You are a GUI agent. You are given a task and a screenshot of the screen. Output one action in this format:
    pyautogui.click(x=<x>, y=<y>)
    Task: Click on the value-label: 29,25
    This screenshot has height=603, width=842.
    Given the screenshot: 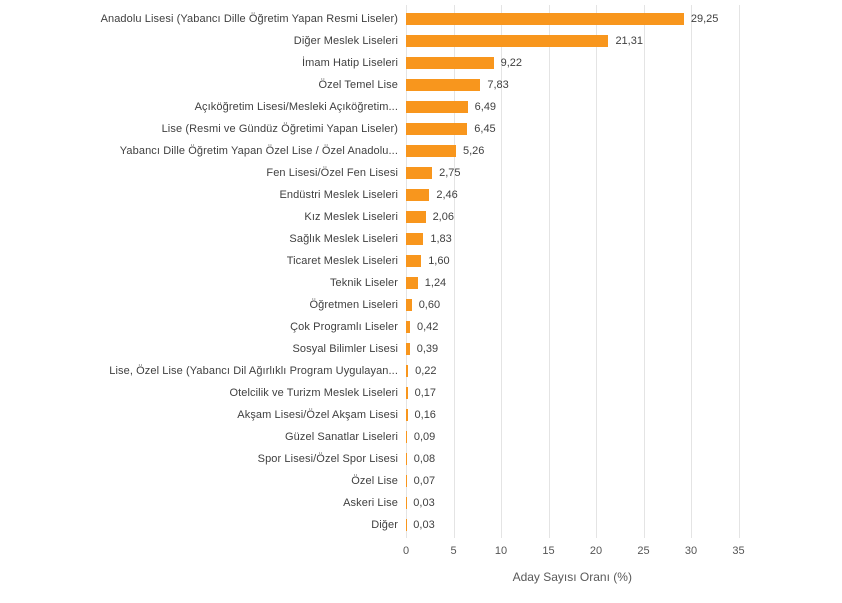 What is the action you would take?
    pyautogui.click(x=704, y=19)
    